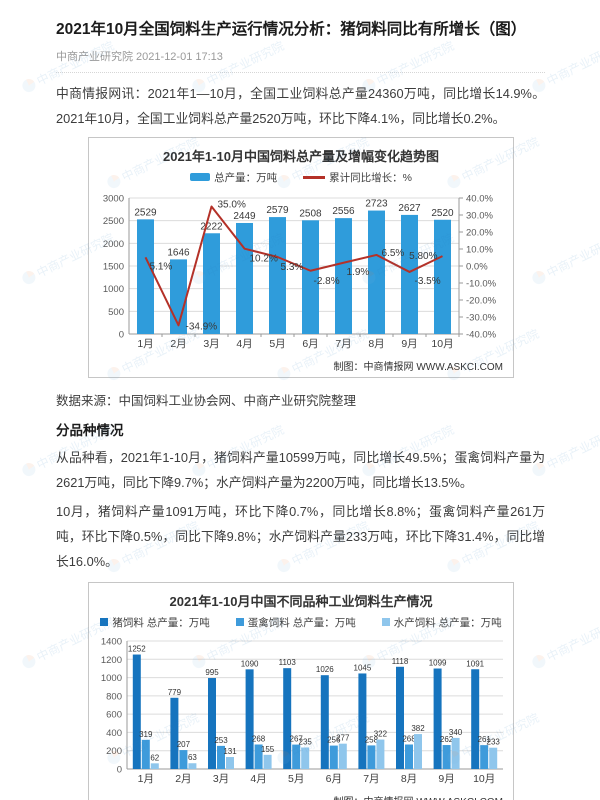 This screenshot has height=800, width=600. Describe the element at coordinates (314, 177) in the screenshot. I see `legend-line-swatch` at that location.